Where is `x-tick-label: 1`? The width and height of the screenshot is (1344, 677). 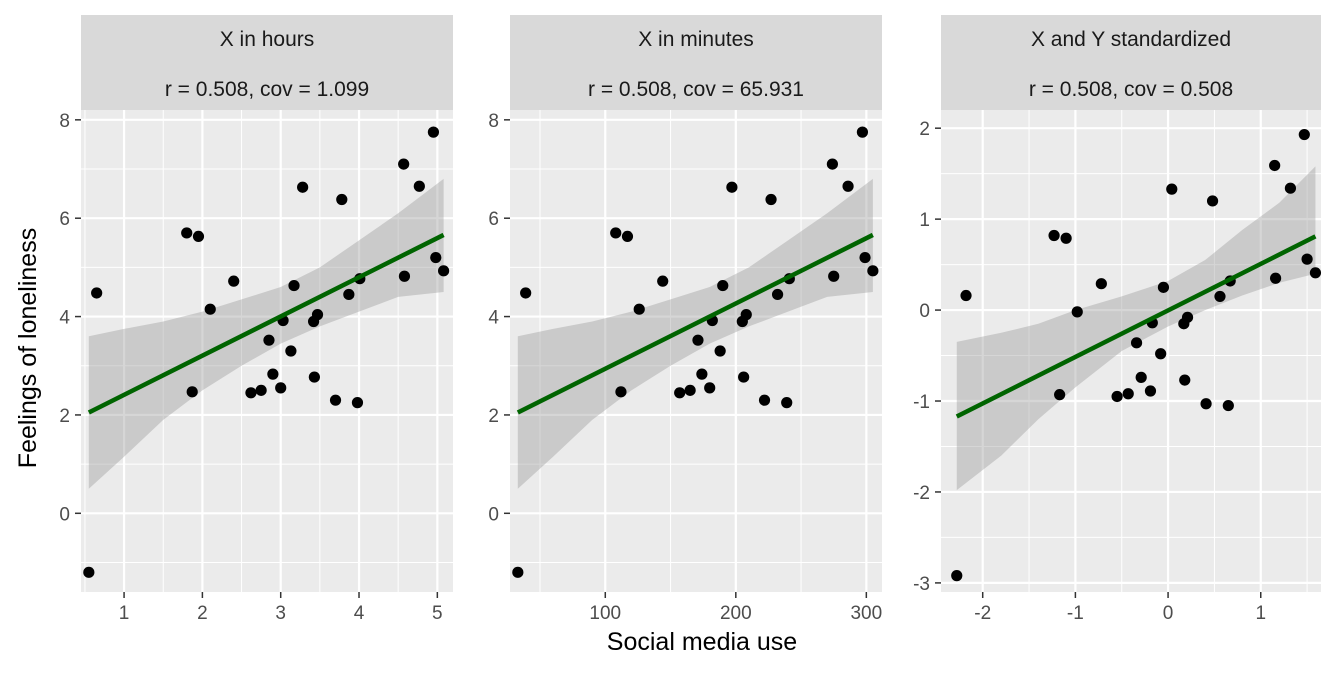
x-tick-label: 1 is located at coordinates (124, 613).